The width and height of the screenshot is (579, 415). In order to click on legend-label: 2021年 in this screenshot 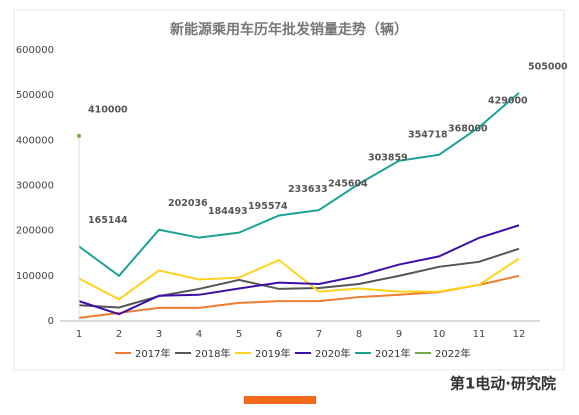, I will do `click(392, 353)`.